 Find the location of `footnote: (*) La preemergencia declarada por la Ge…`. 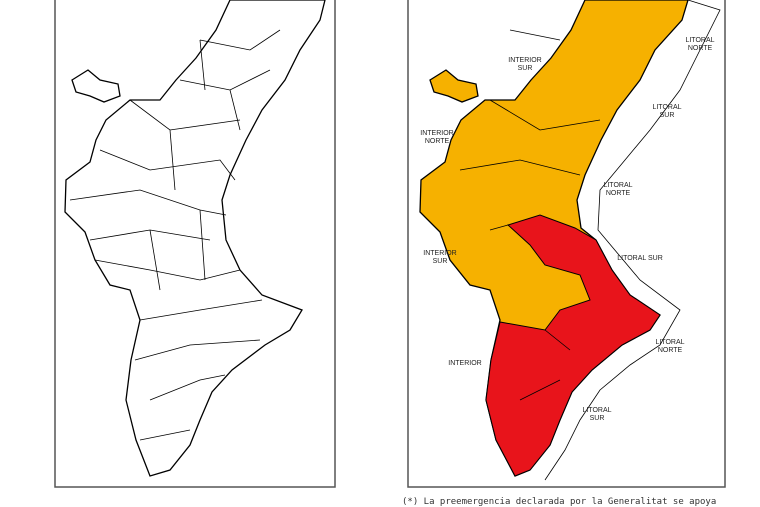

footnote: (*) La preemergencia declarada por la Ge… is located at coordinates (559, 502).